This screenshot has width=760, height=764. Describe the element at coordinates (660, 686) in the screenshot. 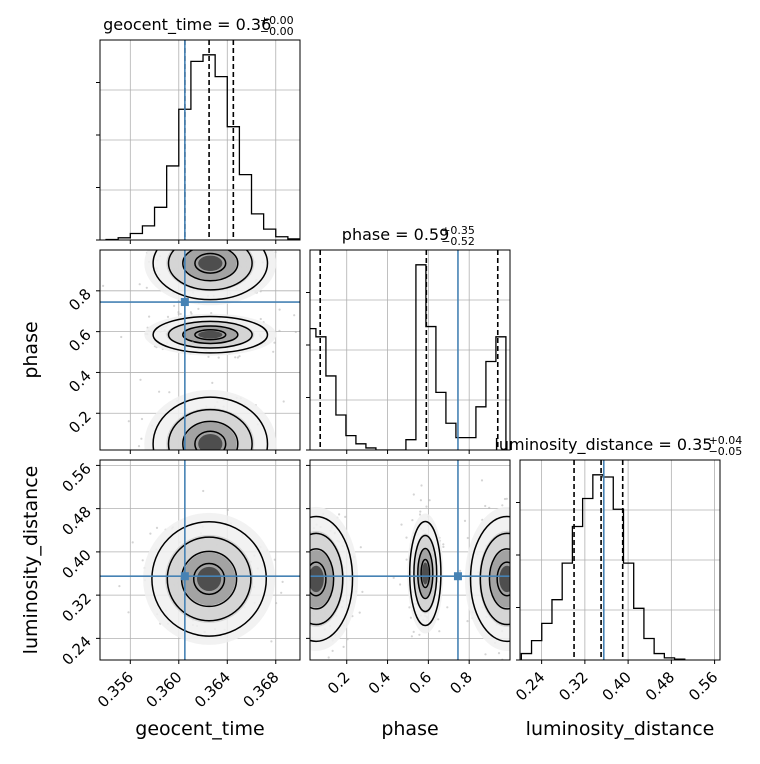

I see `x-tick-label: 0.48` at that location.